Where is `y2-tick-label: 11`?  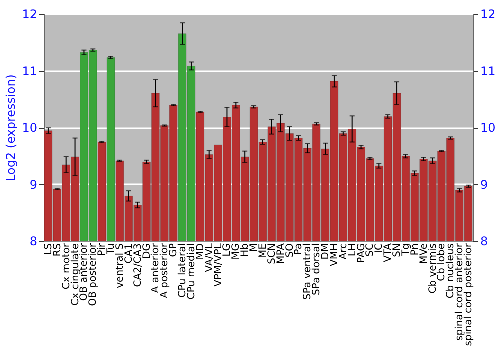
y2-tick-label: 11 is located at coordinates (488, 71).